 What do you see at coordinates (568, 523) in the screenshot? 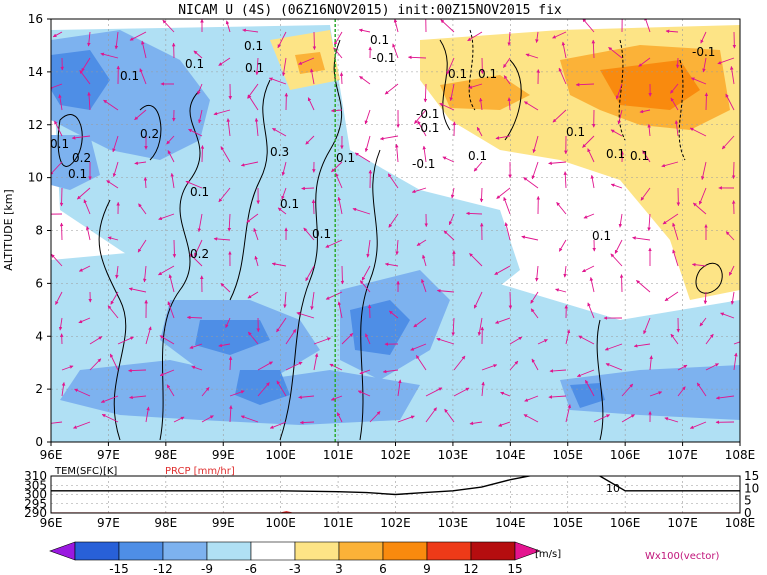
I see `subplot-x-tick: 105E` at bounding box center [568, 523].